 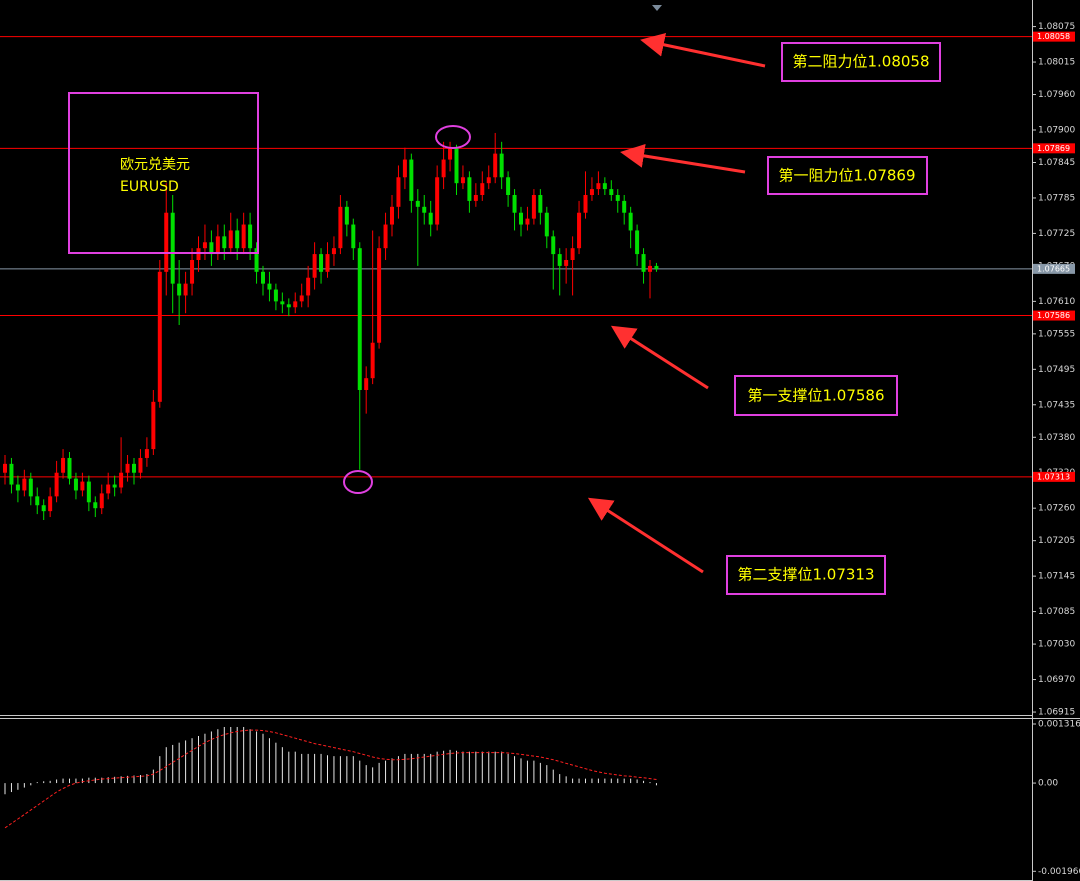 I want to click on y-tick-label: 1.07610, so click(x=1056, y=302).